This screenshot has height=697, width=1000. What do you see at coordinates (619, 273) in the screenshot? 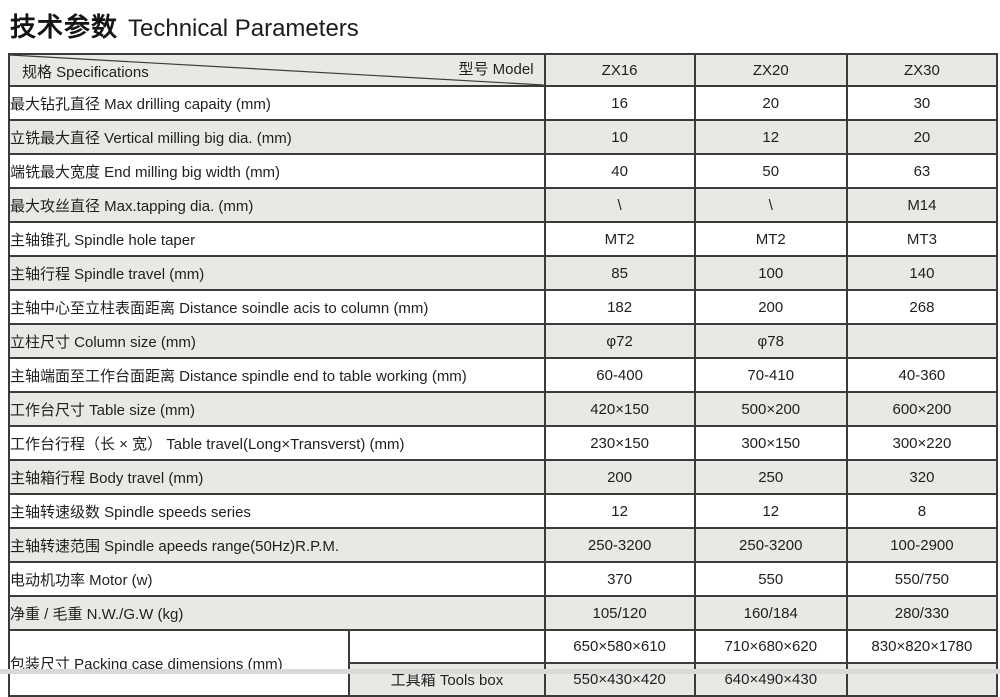
I see `cell-value: 85` at bounding box center [619, 273].